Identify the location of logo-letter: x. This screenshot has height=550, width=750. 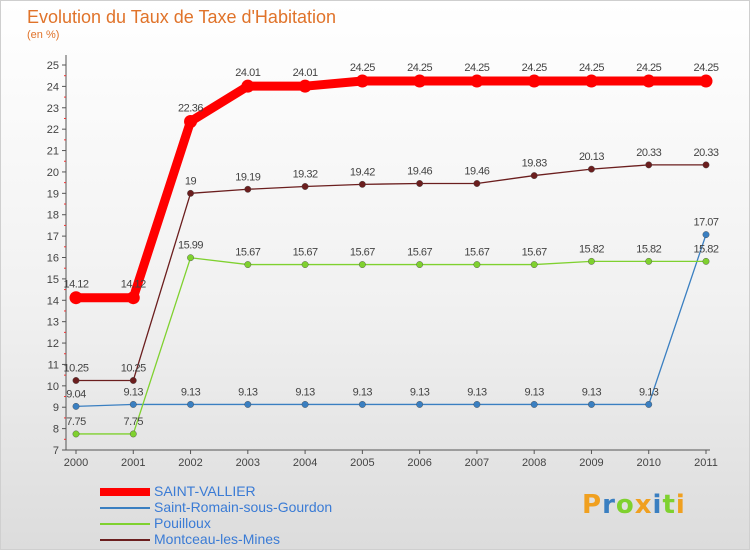
(643, 505).